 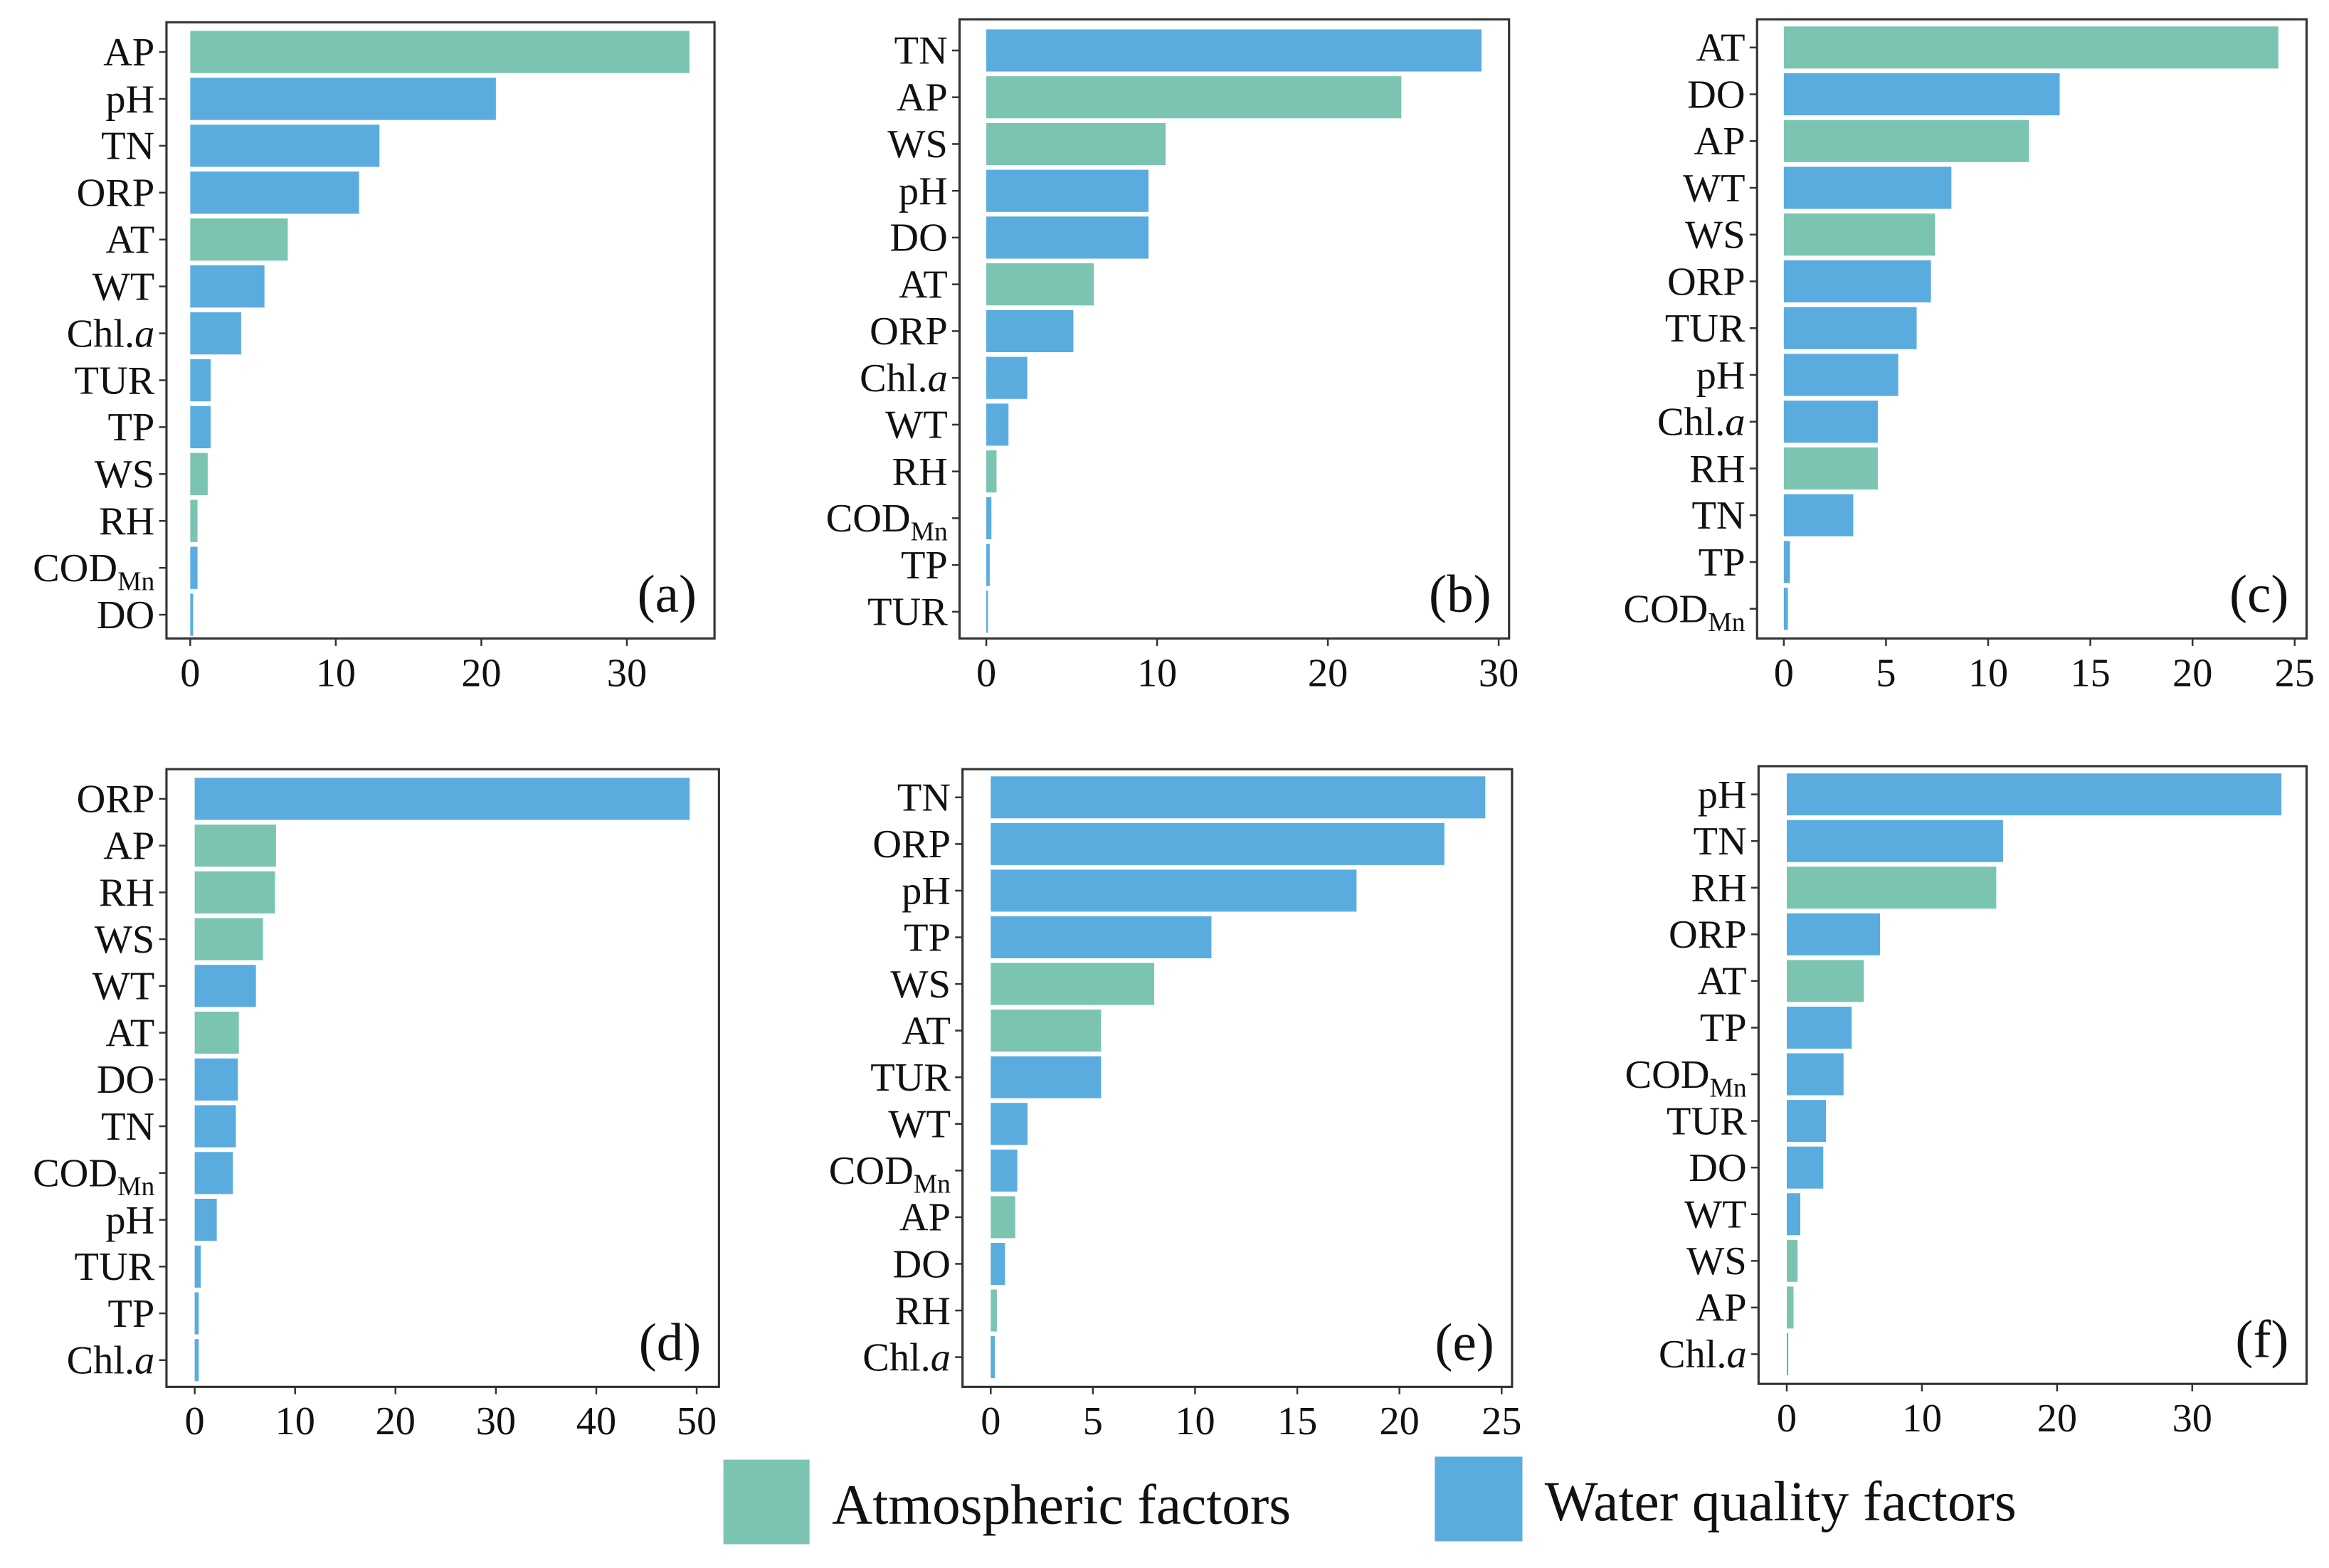 What do you see at coordinates (1781, 1502) in the screenshot?
I see `legend-label-water: Water quality factors` at bounding box center [1781, 1502].